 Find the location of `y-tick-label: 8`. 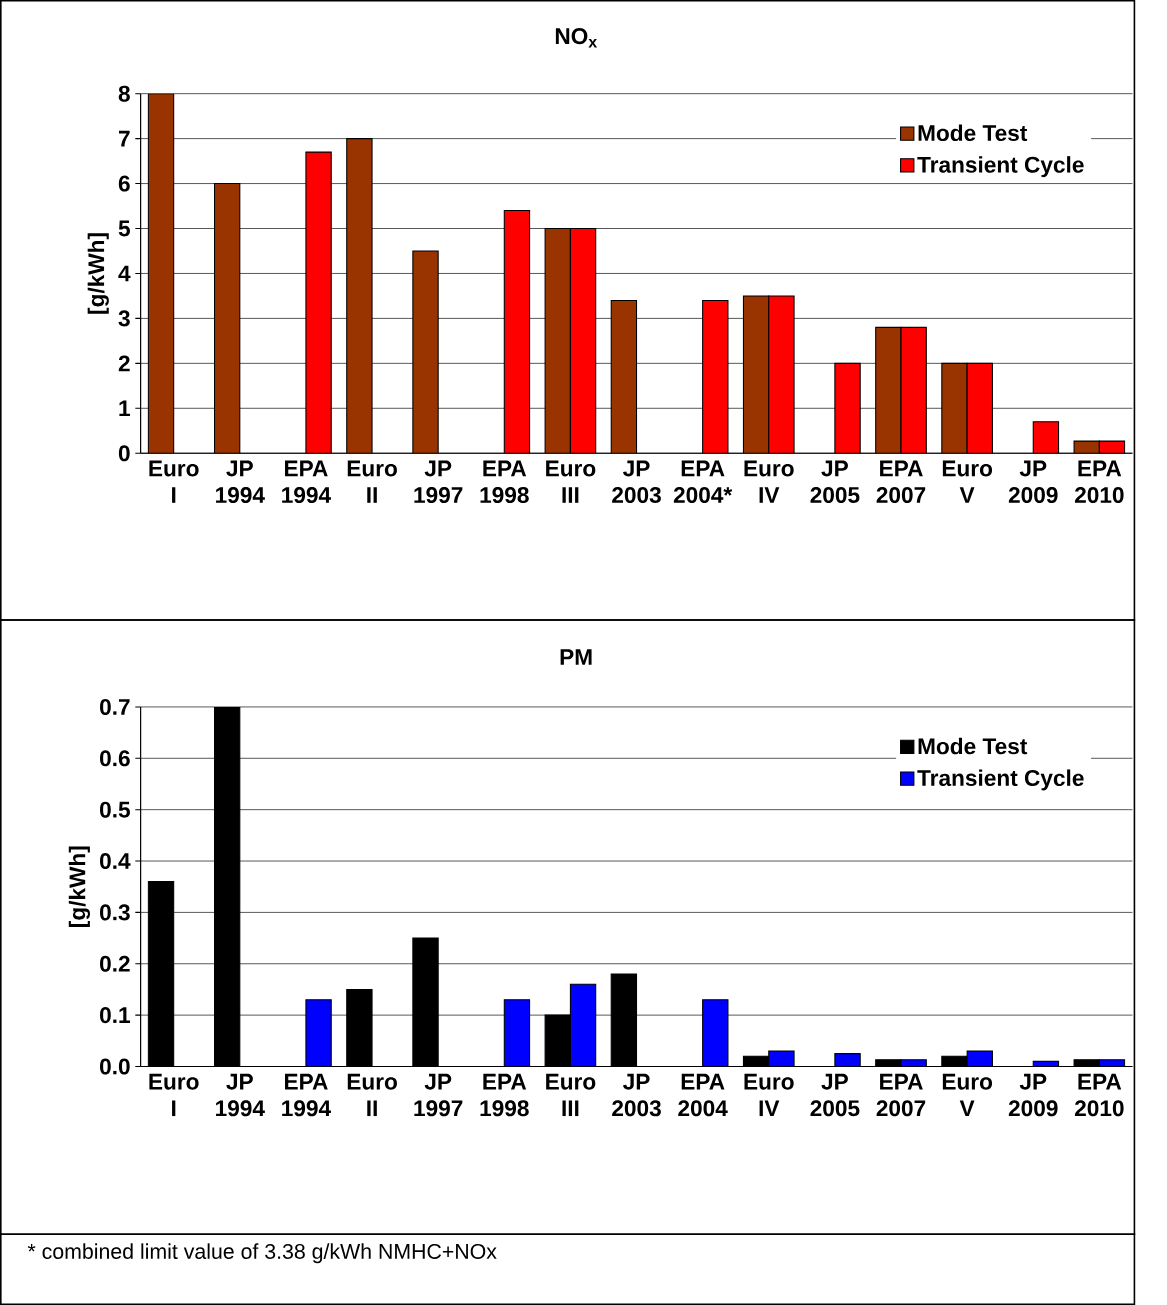

y-tick-label: 8 is located at coordinates (124, 93).